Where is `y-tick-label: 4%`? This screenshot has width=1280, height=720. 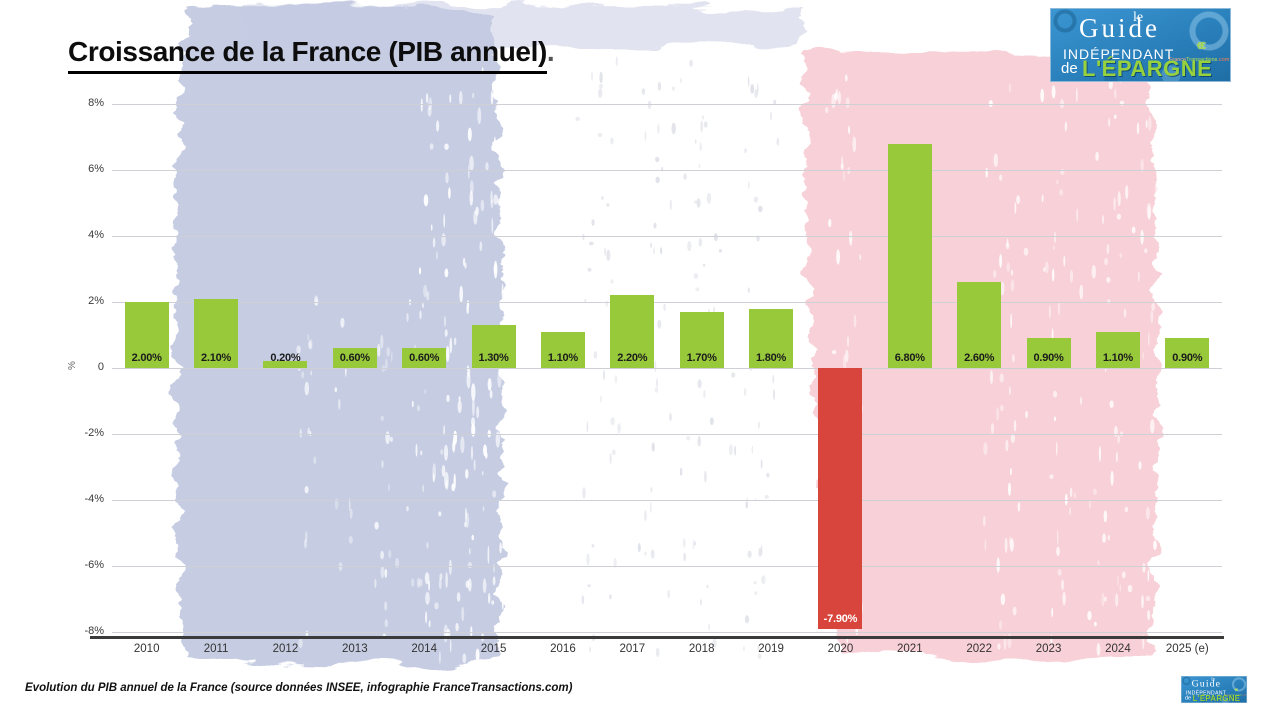
y-tick-label: 4% is located at coordinates (96, 235).